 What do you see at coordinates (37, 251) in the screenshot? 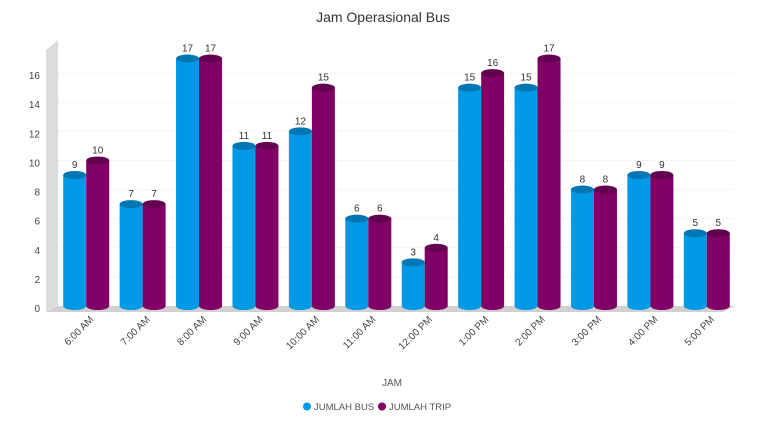
I see `y-tick-label: 4` at bounding box center [37, 251].